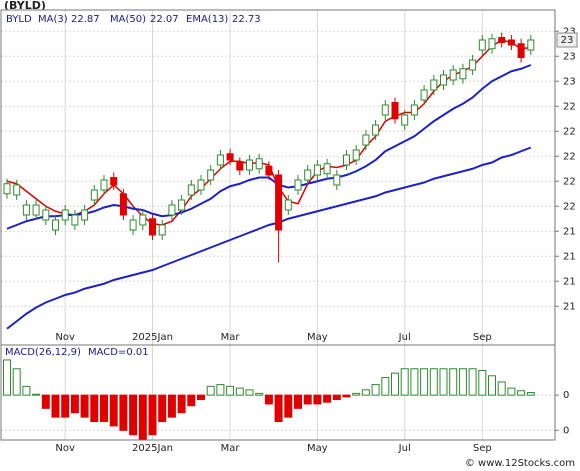  I want to click on ticker-label: BYLD, so click(19, 19).